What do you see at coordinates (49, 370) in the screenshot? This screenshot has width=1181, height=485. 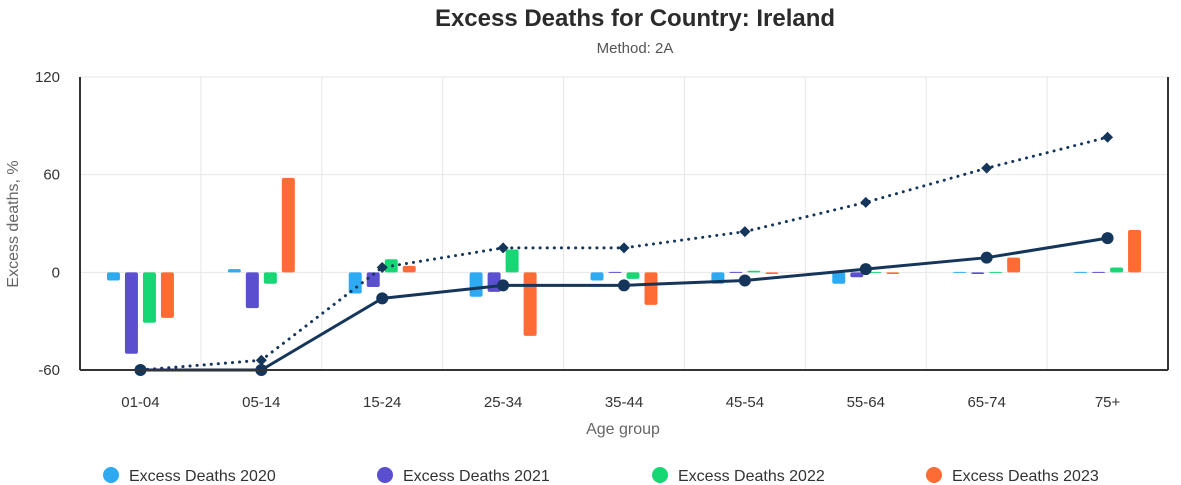 I see `y-tick-label: -60` at bounding box center [49, 370].